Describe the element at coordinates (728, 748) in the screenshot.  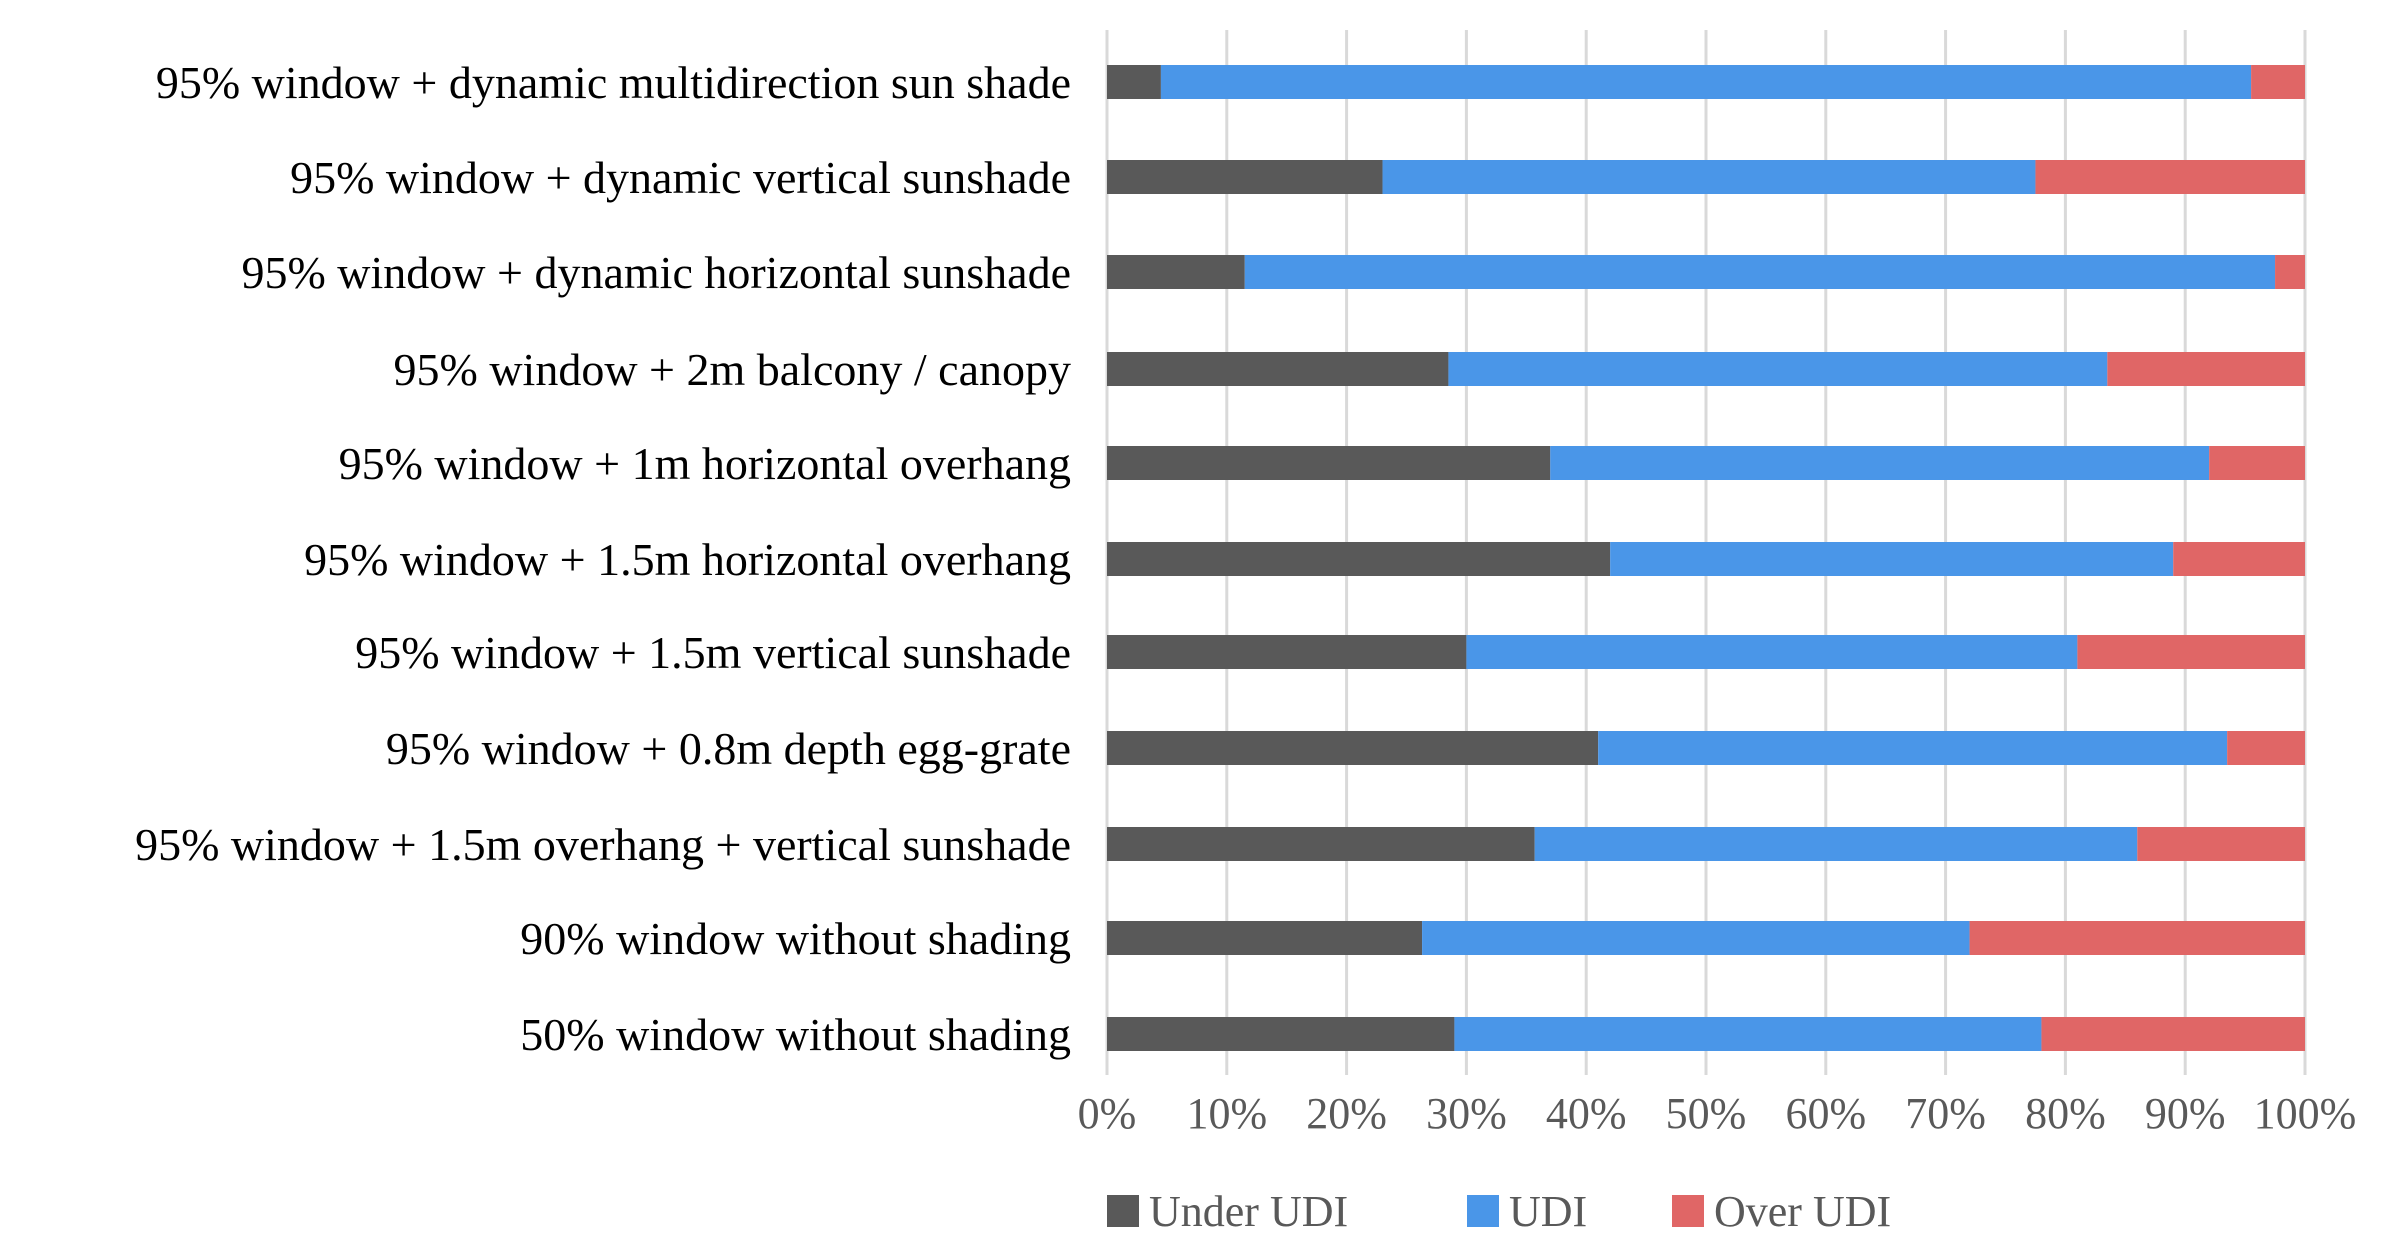
I see `category-label-7: 95% window + 0.8m depth egg-grate` at that location.